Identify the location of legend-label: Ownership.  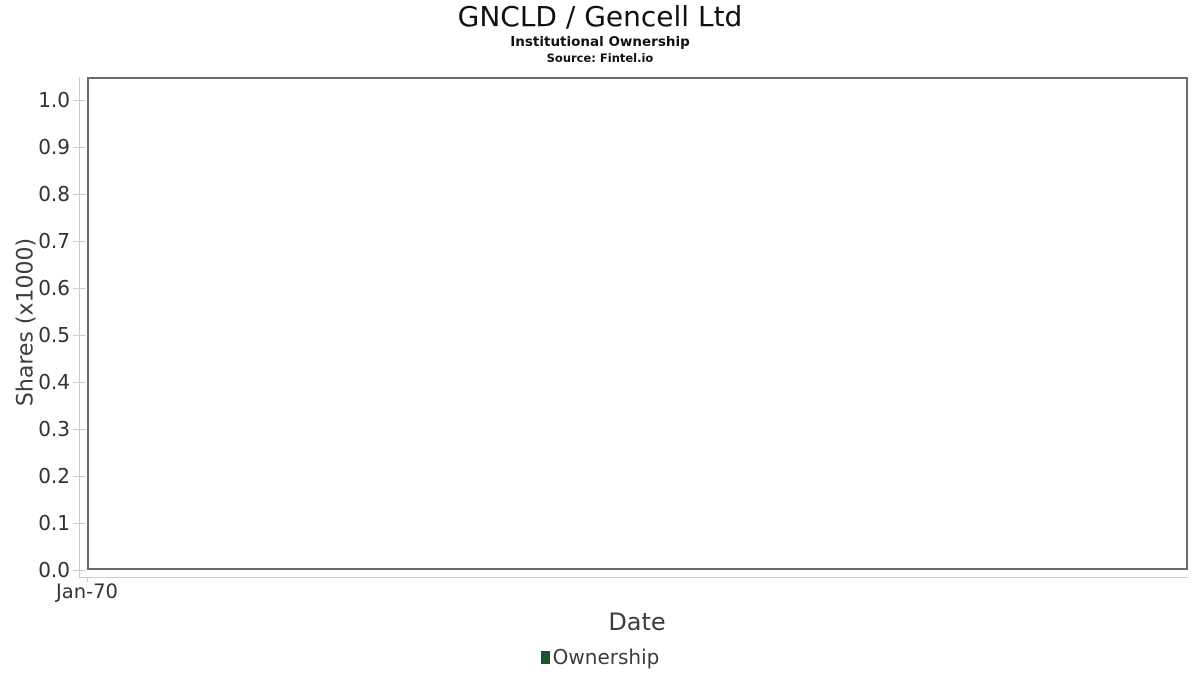
(606, 657).